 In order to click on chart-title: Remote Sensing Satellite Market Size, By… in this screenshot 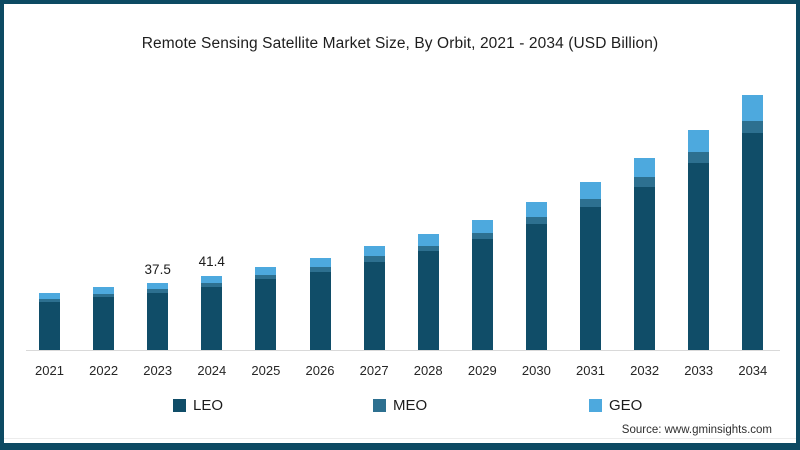, I will do `click(400, 43)`.